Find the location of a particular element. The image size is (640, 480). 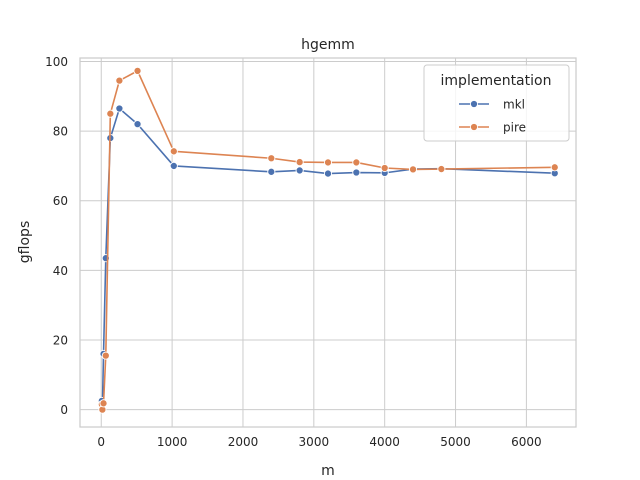

legend-box is located at coordinates (496, 103).